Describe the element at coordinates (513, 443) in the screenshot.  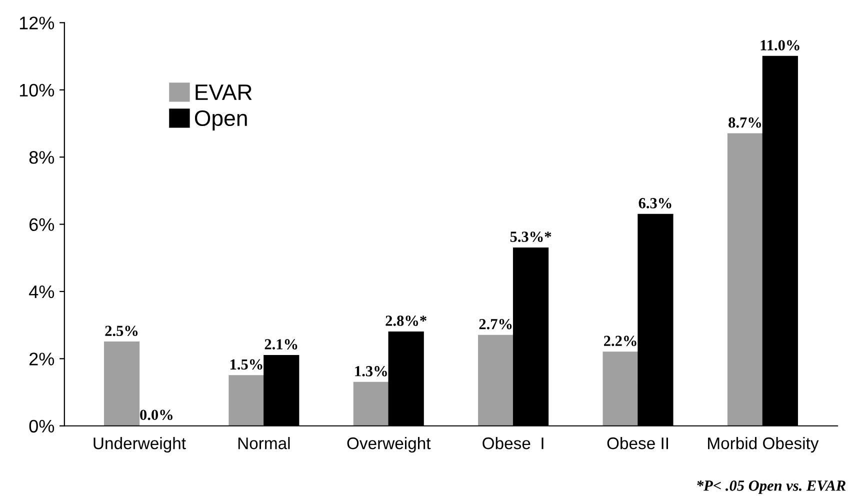
I see `x-tick-label: Obese I` at that location.